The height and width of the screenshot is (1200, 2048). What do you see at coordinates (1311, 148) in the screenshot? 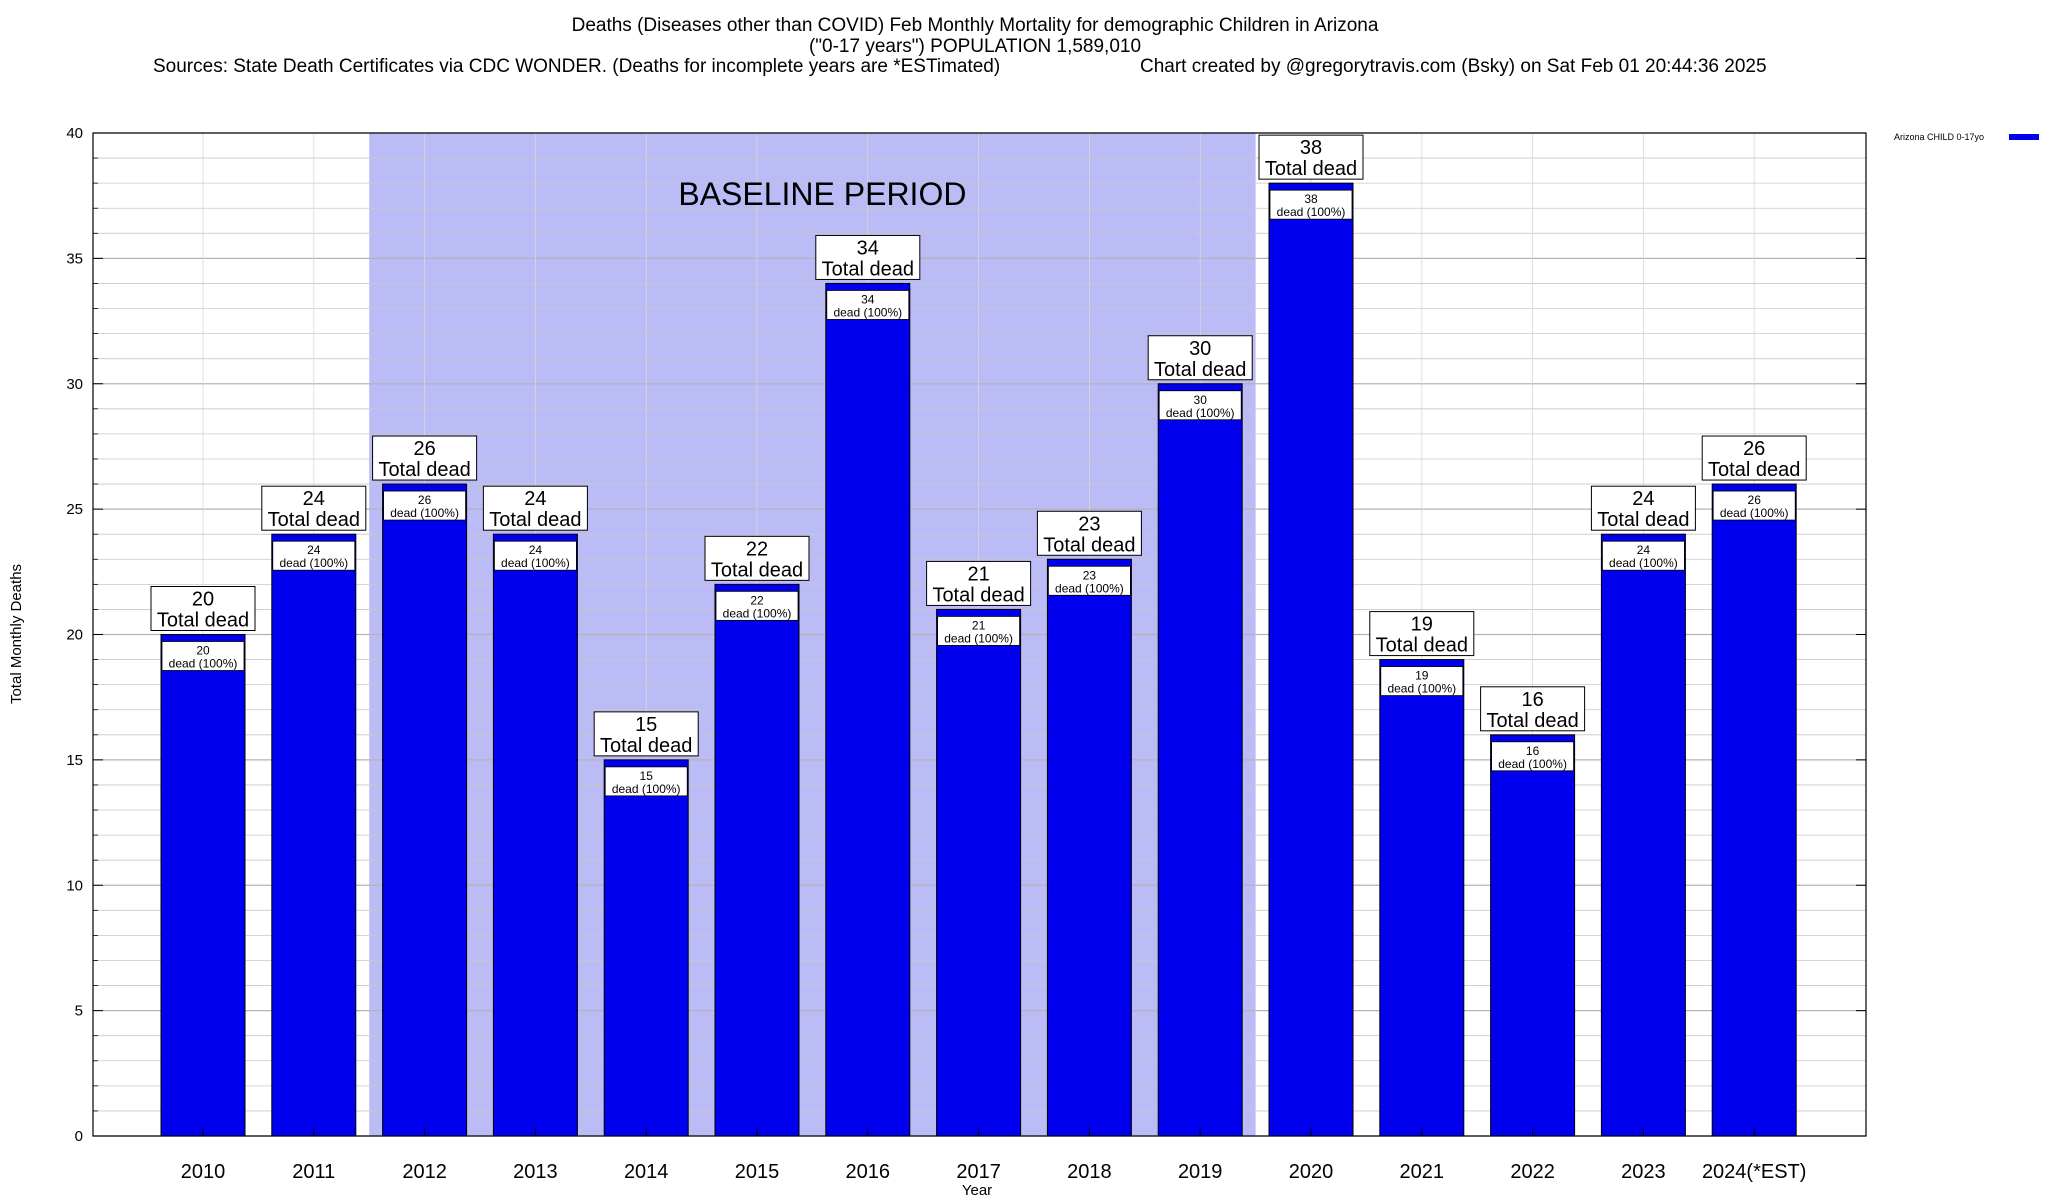
I see `bar-top-value: 38` at bounding box center [1311, 148].